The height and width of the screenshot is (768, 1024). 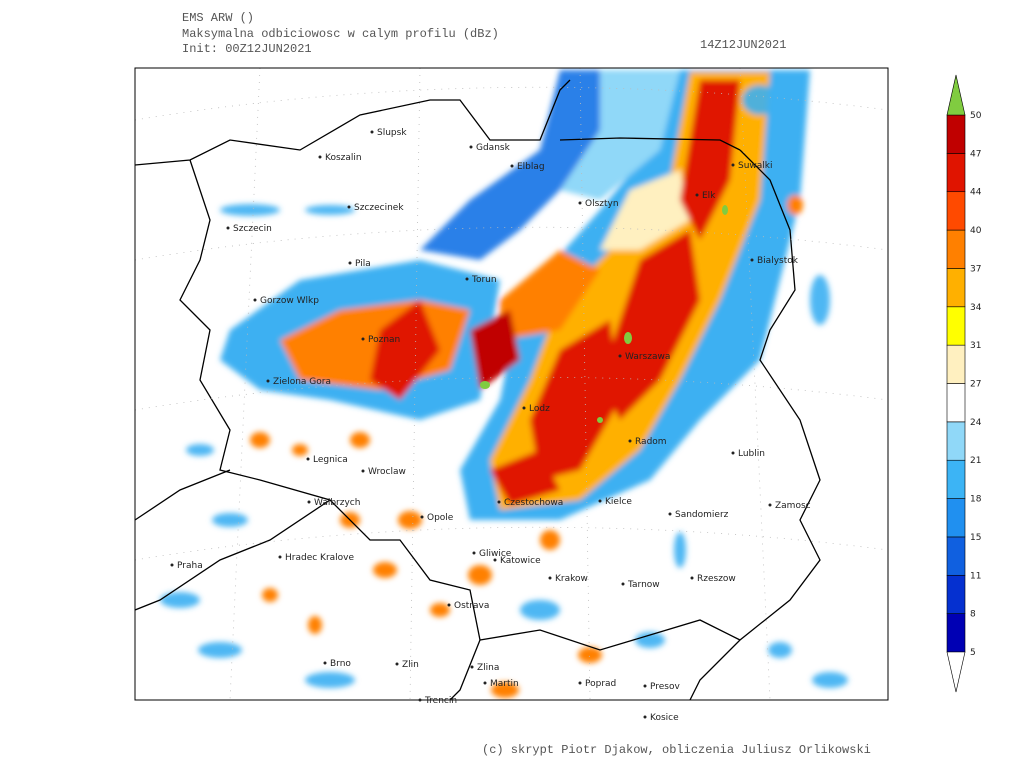 I want to click on city-label: Zielona Gora, so click(x=302, y=382).